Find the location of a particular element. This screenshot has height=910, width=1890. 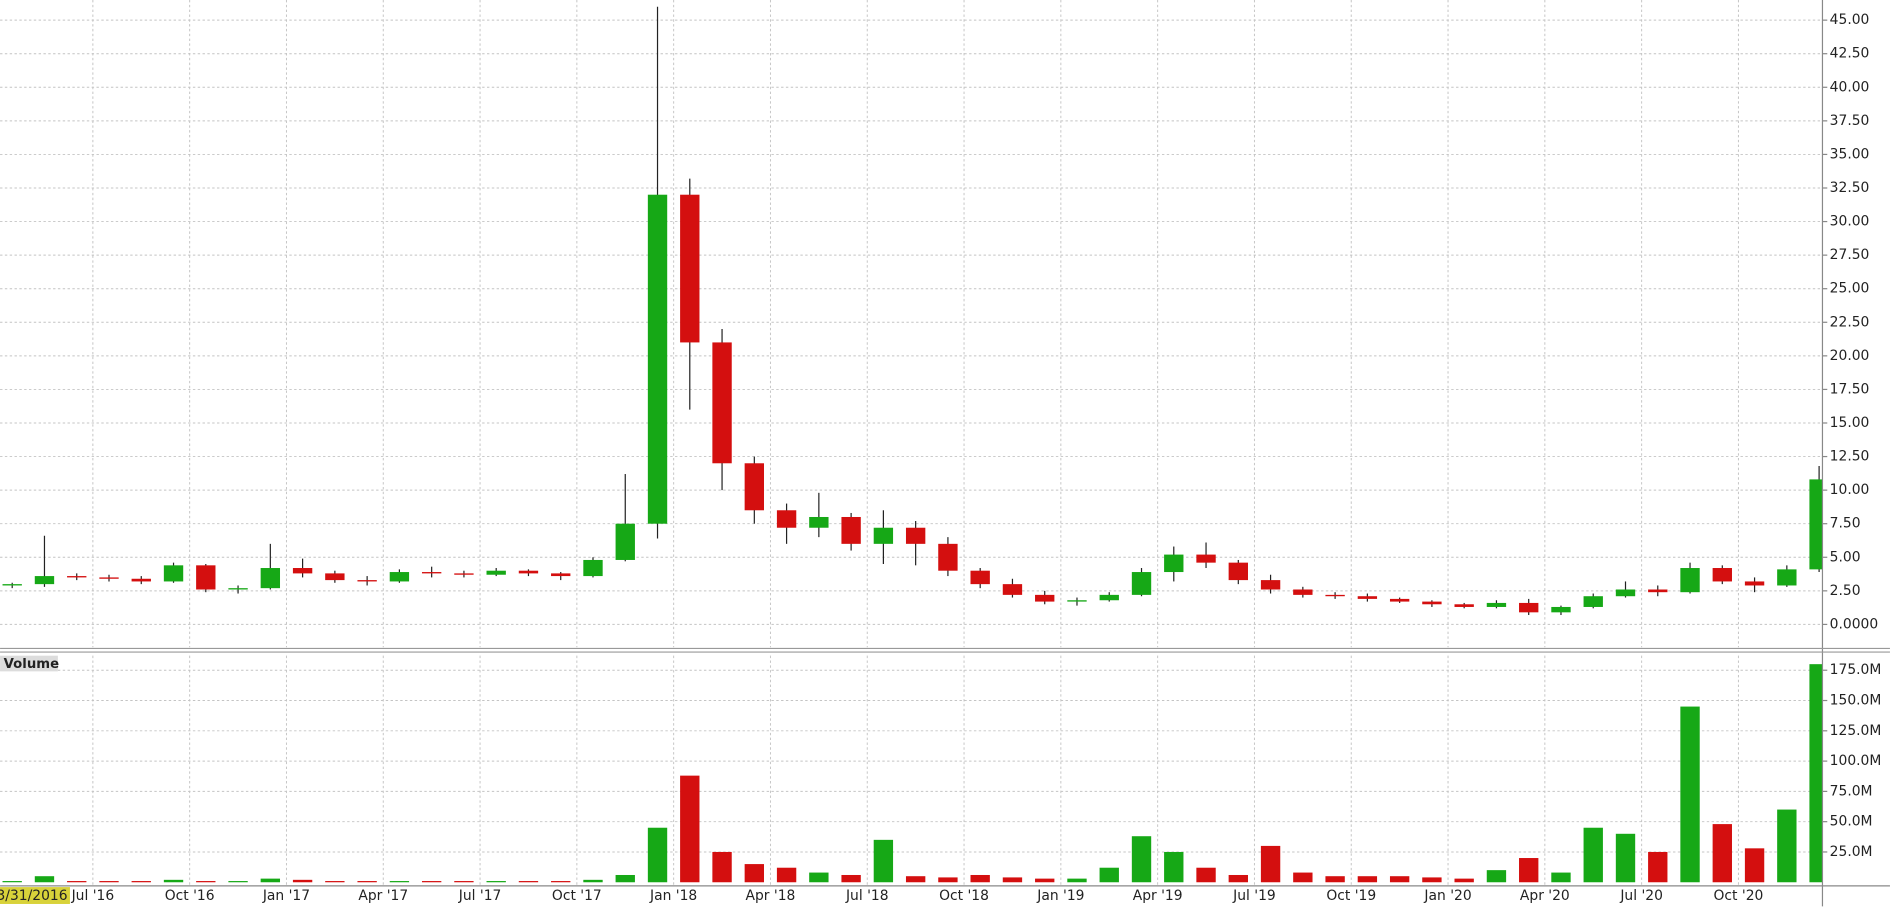

y-tick-label: 175.0M is located at coordinates (1856, 670).